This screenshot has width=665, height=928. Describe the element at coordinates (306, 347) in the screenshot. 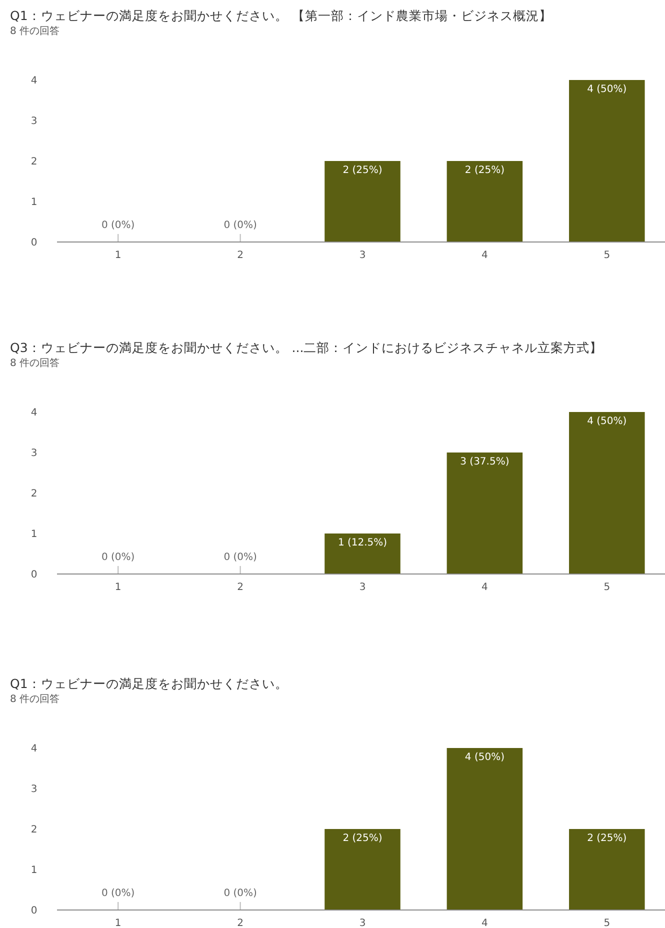

I see `chart-title: Q3：ウェビナーの満足度をお聞かせください。 ...二部：インドにおけるビジネスチャネル立案方式】` at that location.